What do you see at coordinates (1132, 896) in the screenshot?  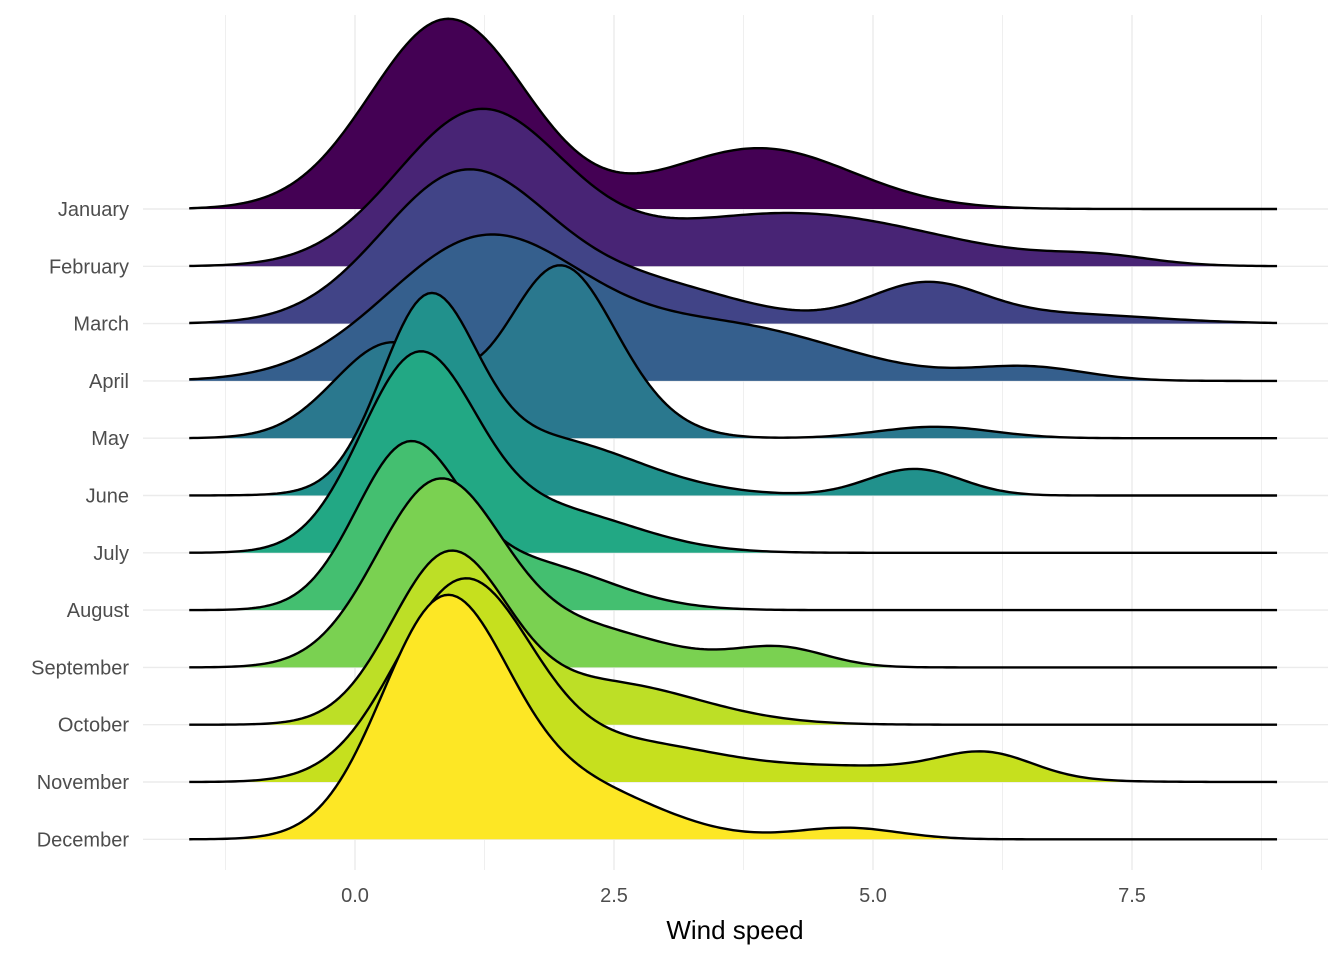 I see `x-tick-label: 7.5` at bounding box center [1132, 896].